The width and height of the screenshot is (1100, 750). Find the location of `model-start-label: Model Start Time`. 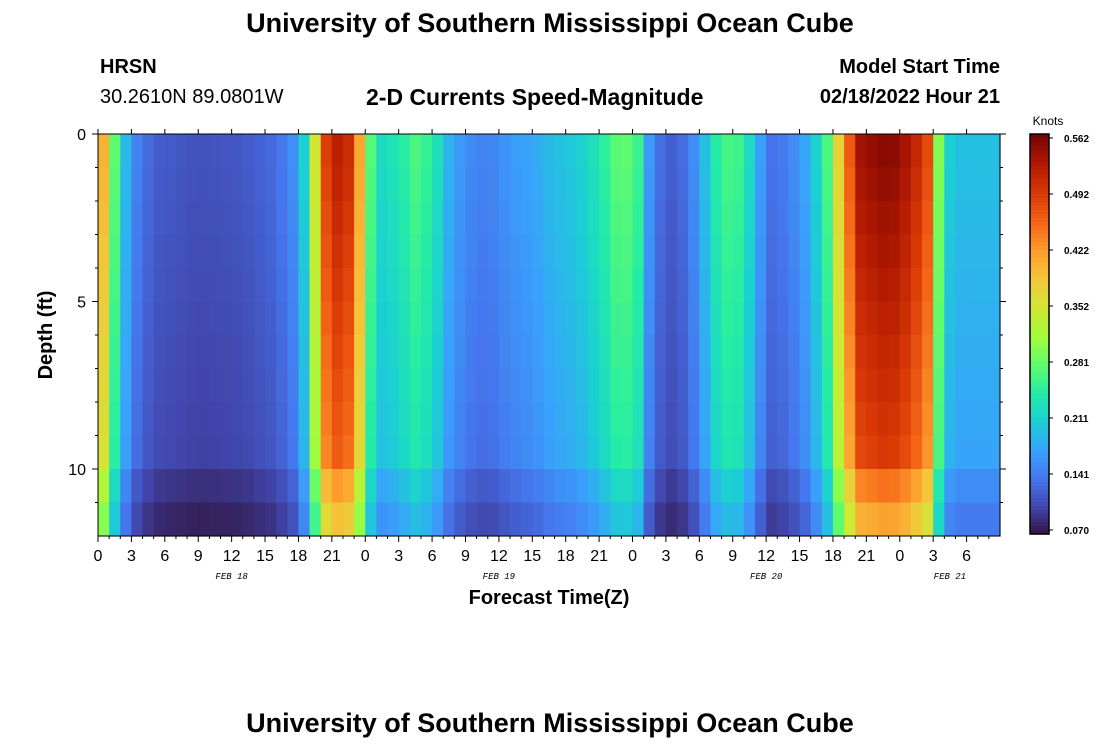

model-start-label: Model Start Time is located at coordinates (919, 67).